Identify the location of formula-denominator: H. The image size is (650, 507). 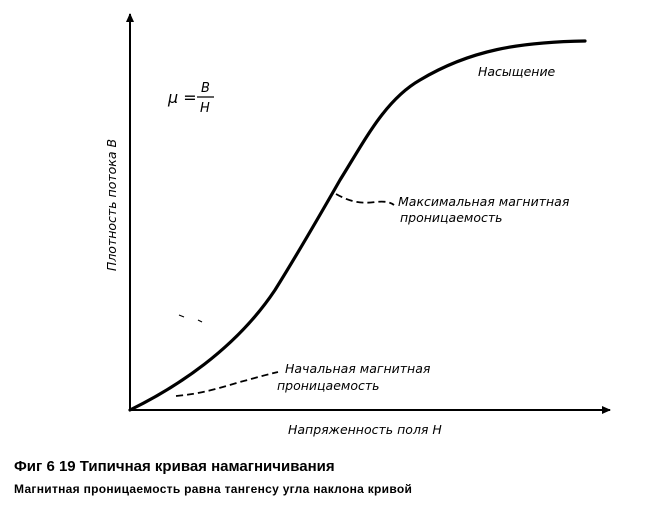
(205, 108).